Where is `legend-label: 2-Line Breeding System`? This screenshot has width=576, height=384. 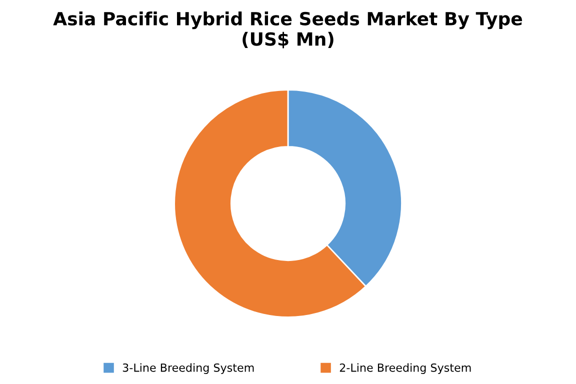
legend-label: 2-Line Breeding System is located at coordinates (405, 368).